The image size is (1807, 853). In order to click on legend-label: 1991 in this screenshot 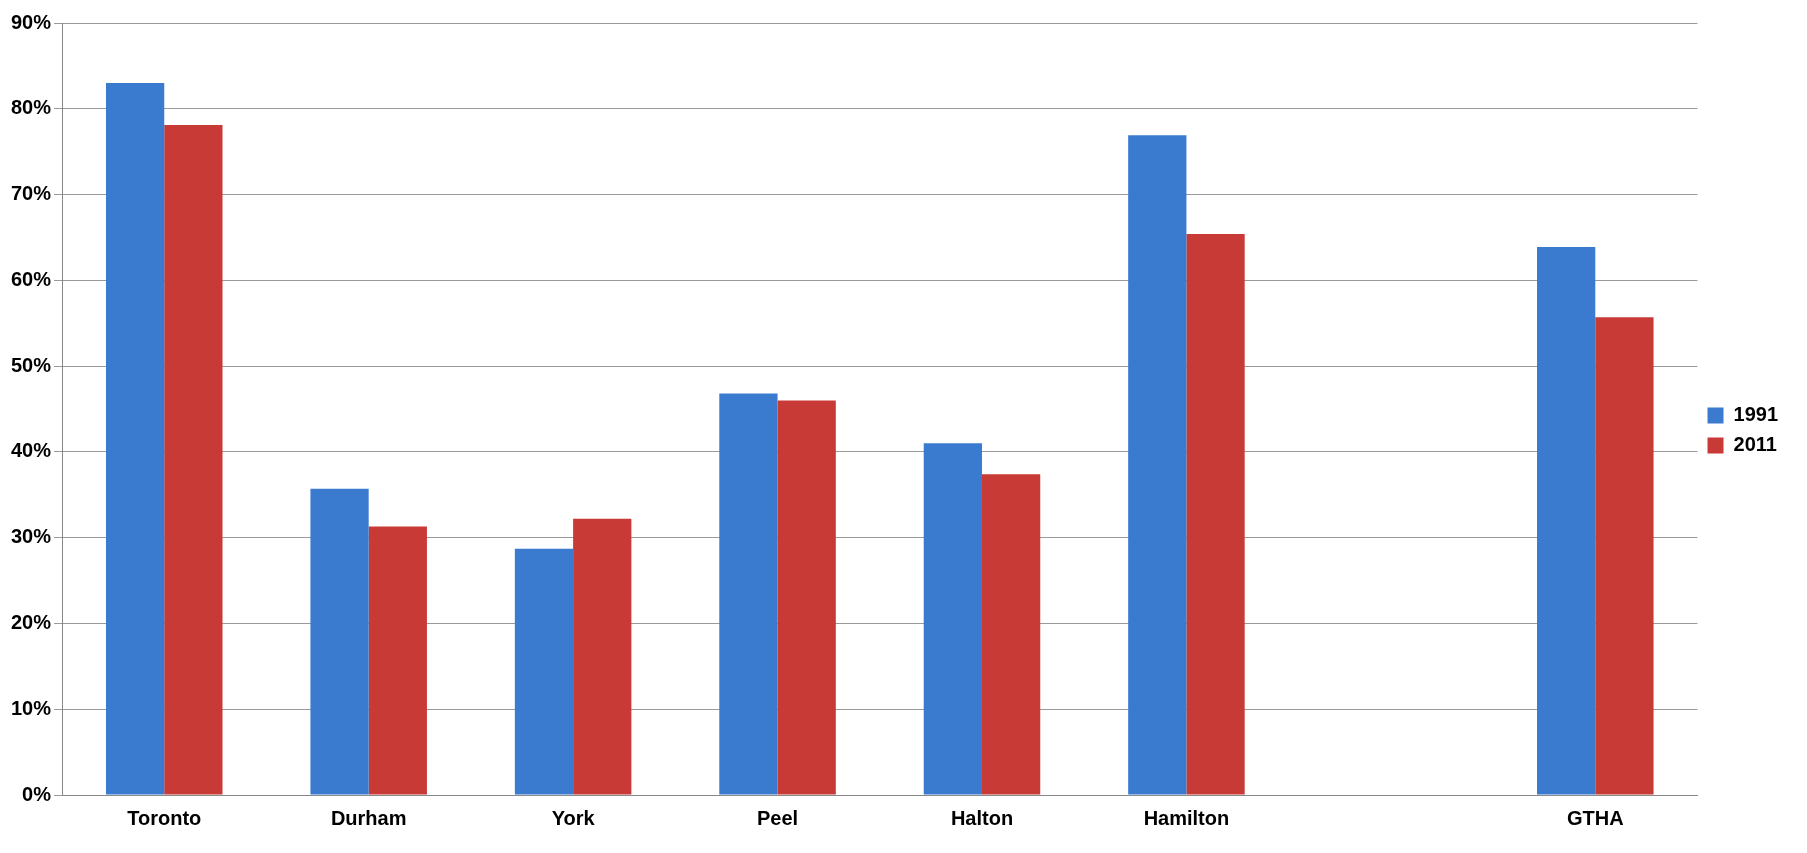, I will do `click(1756, 414)`.